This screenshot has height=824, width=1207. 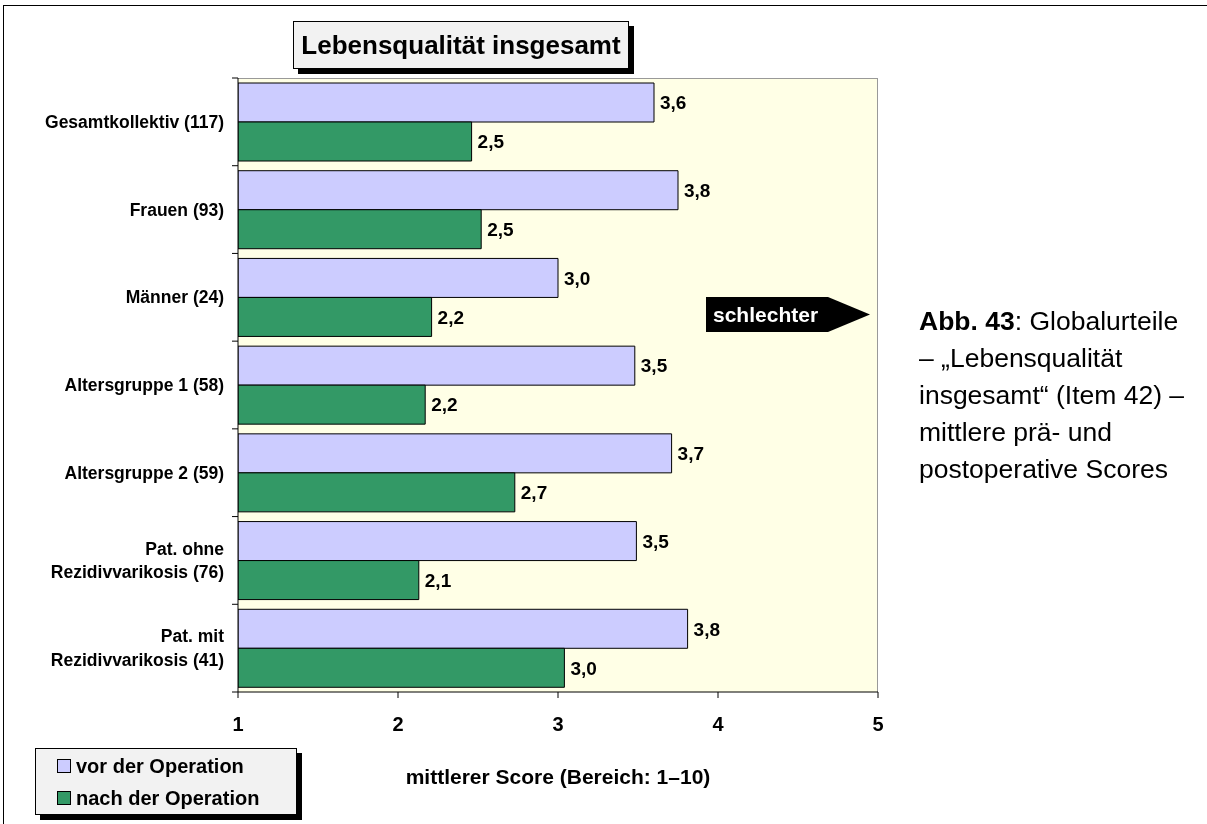 I want to click on caption: Abb. 43: Globalurteile – „Lebensqualität insgesamt“ (Item 42) – mittlere prä- und postoperative Scores, so click(x=1052, y=395).